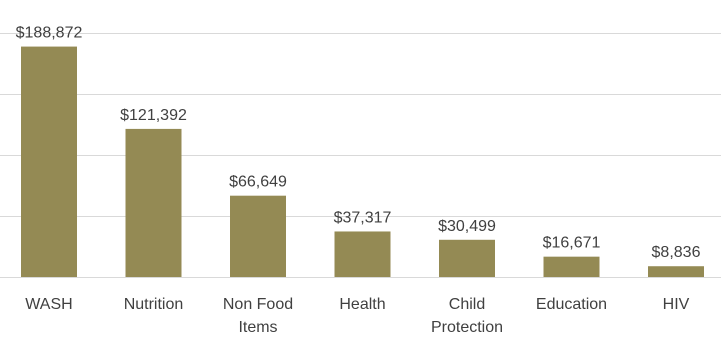 This screenshot has height=338, width=721. What do you see at coordinates (363, 217) in the screenshot?
I see `value-label-3: $37,317` at bounding box center [363, 217].